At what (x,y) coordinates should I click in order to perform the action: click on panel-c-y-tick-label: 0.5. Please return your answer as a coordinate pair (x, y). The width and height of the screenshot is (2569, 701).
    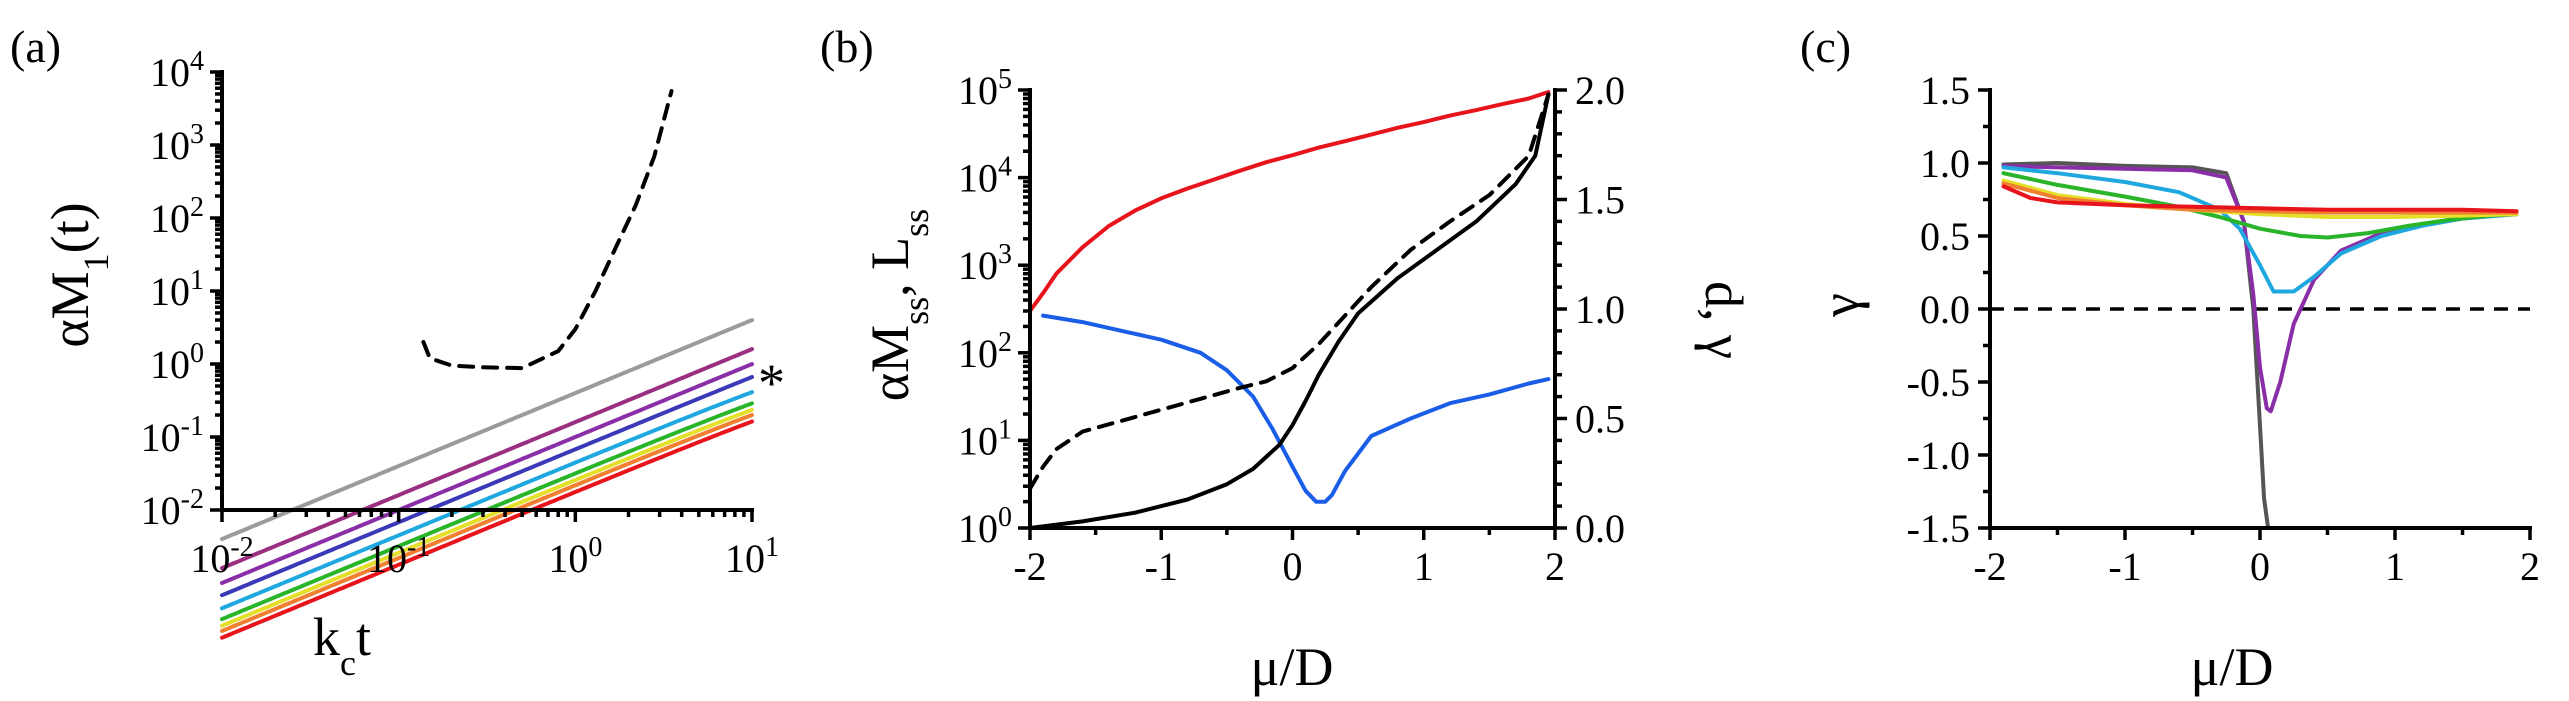
    Looking at the image, I should click on (1945, 236).